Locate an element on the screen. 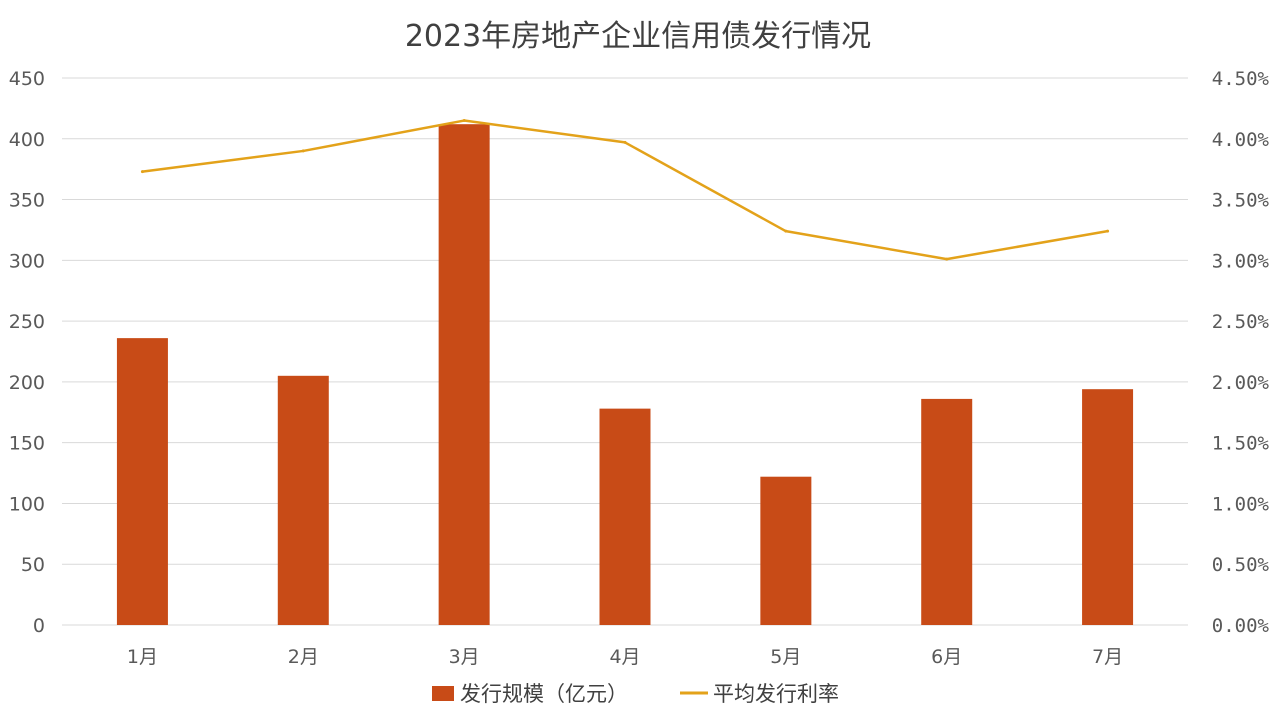  y-right-tick-label: 3.50% is located at coordinates (1241, 201).